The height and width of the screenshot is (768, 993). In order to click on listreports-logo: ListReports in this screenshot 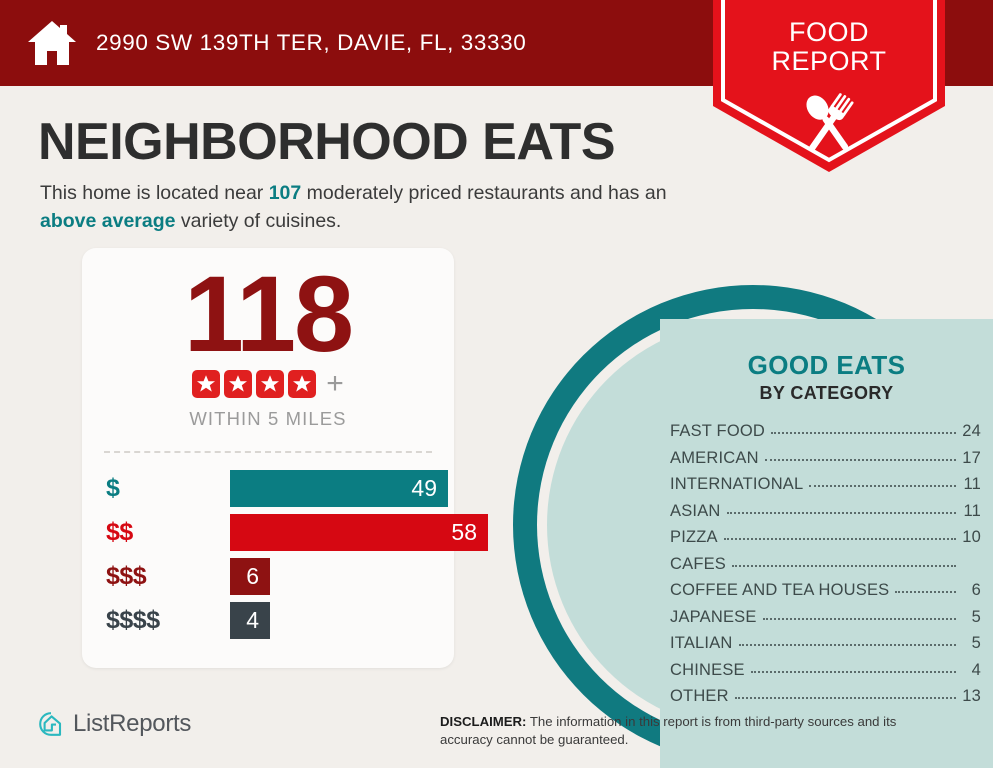, I will do `click(114, 724)`.